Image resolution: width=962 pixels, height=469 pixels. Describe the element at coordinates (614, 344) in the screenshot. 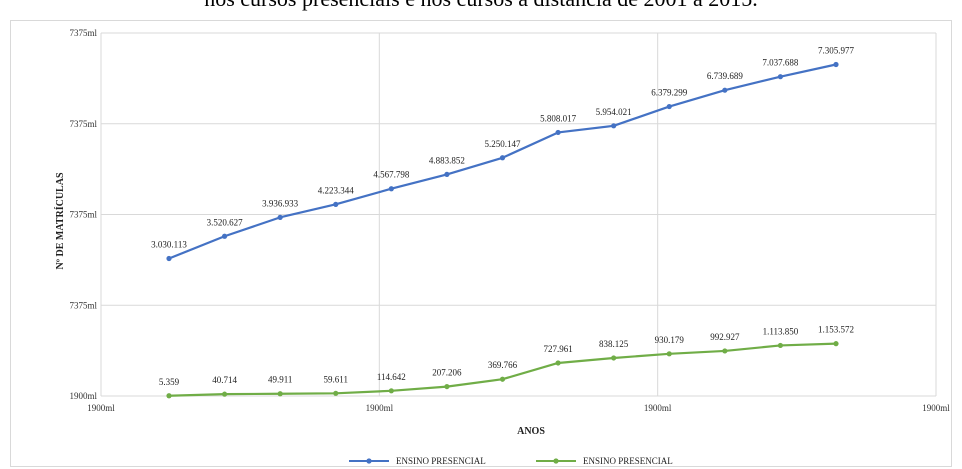

I see `data-label: 838.125` at that location.